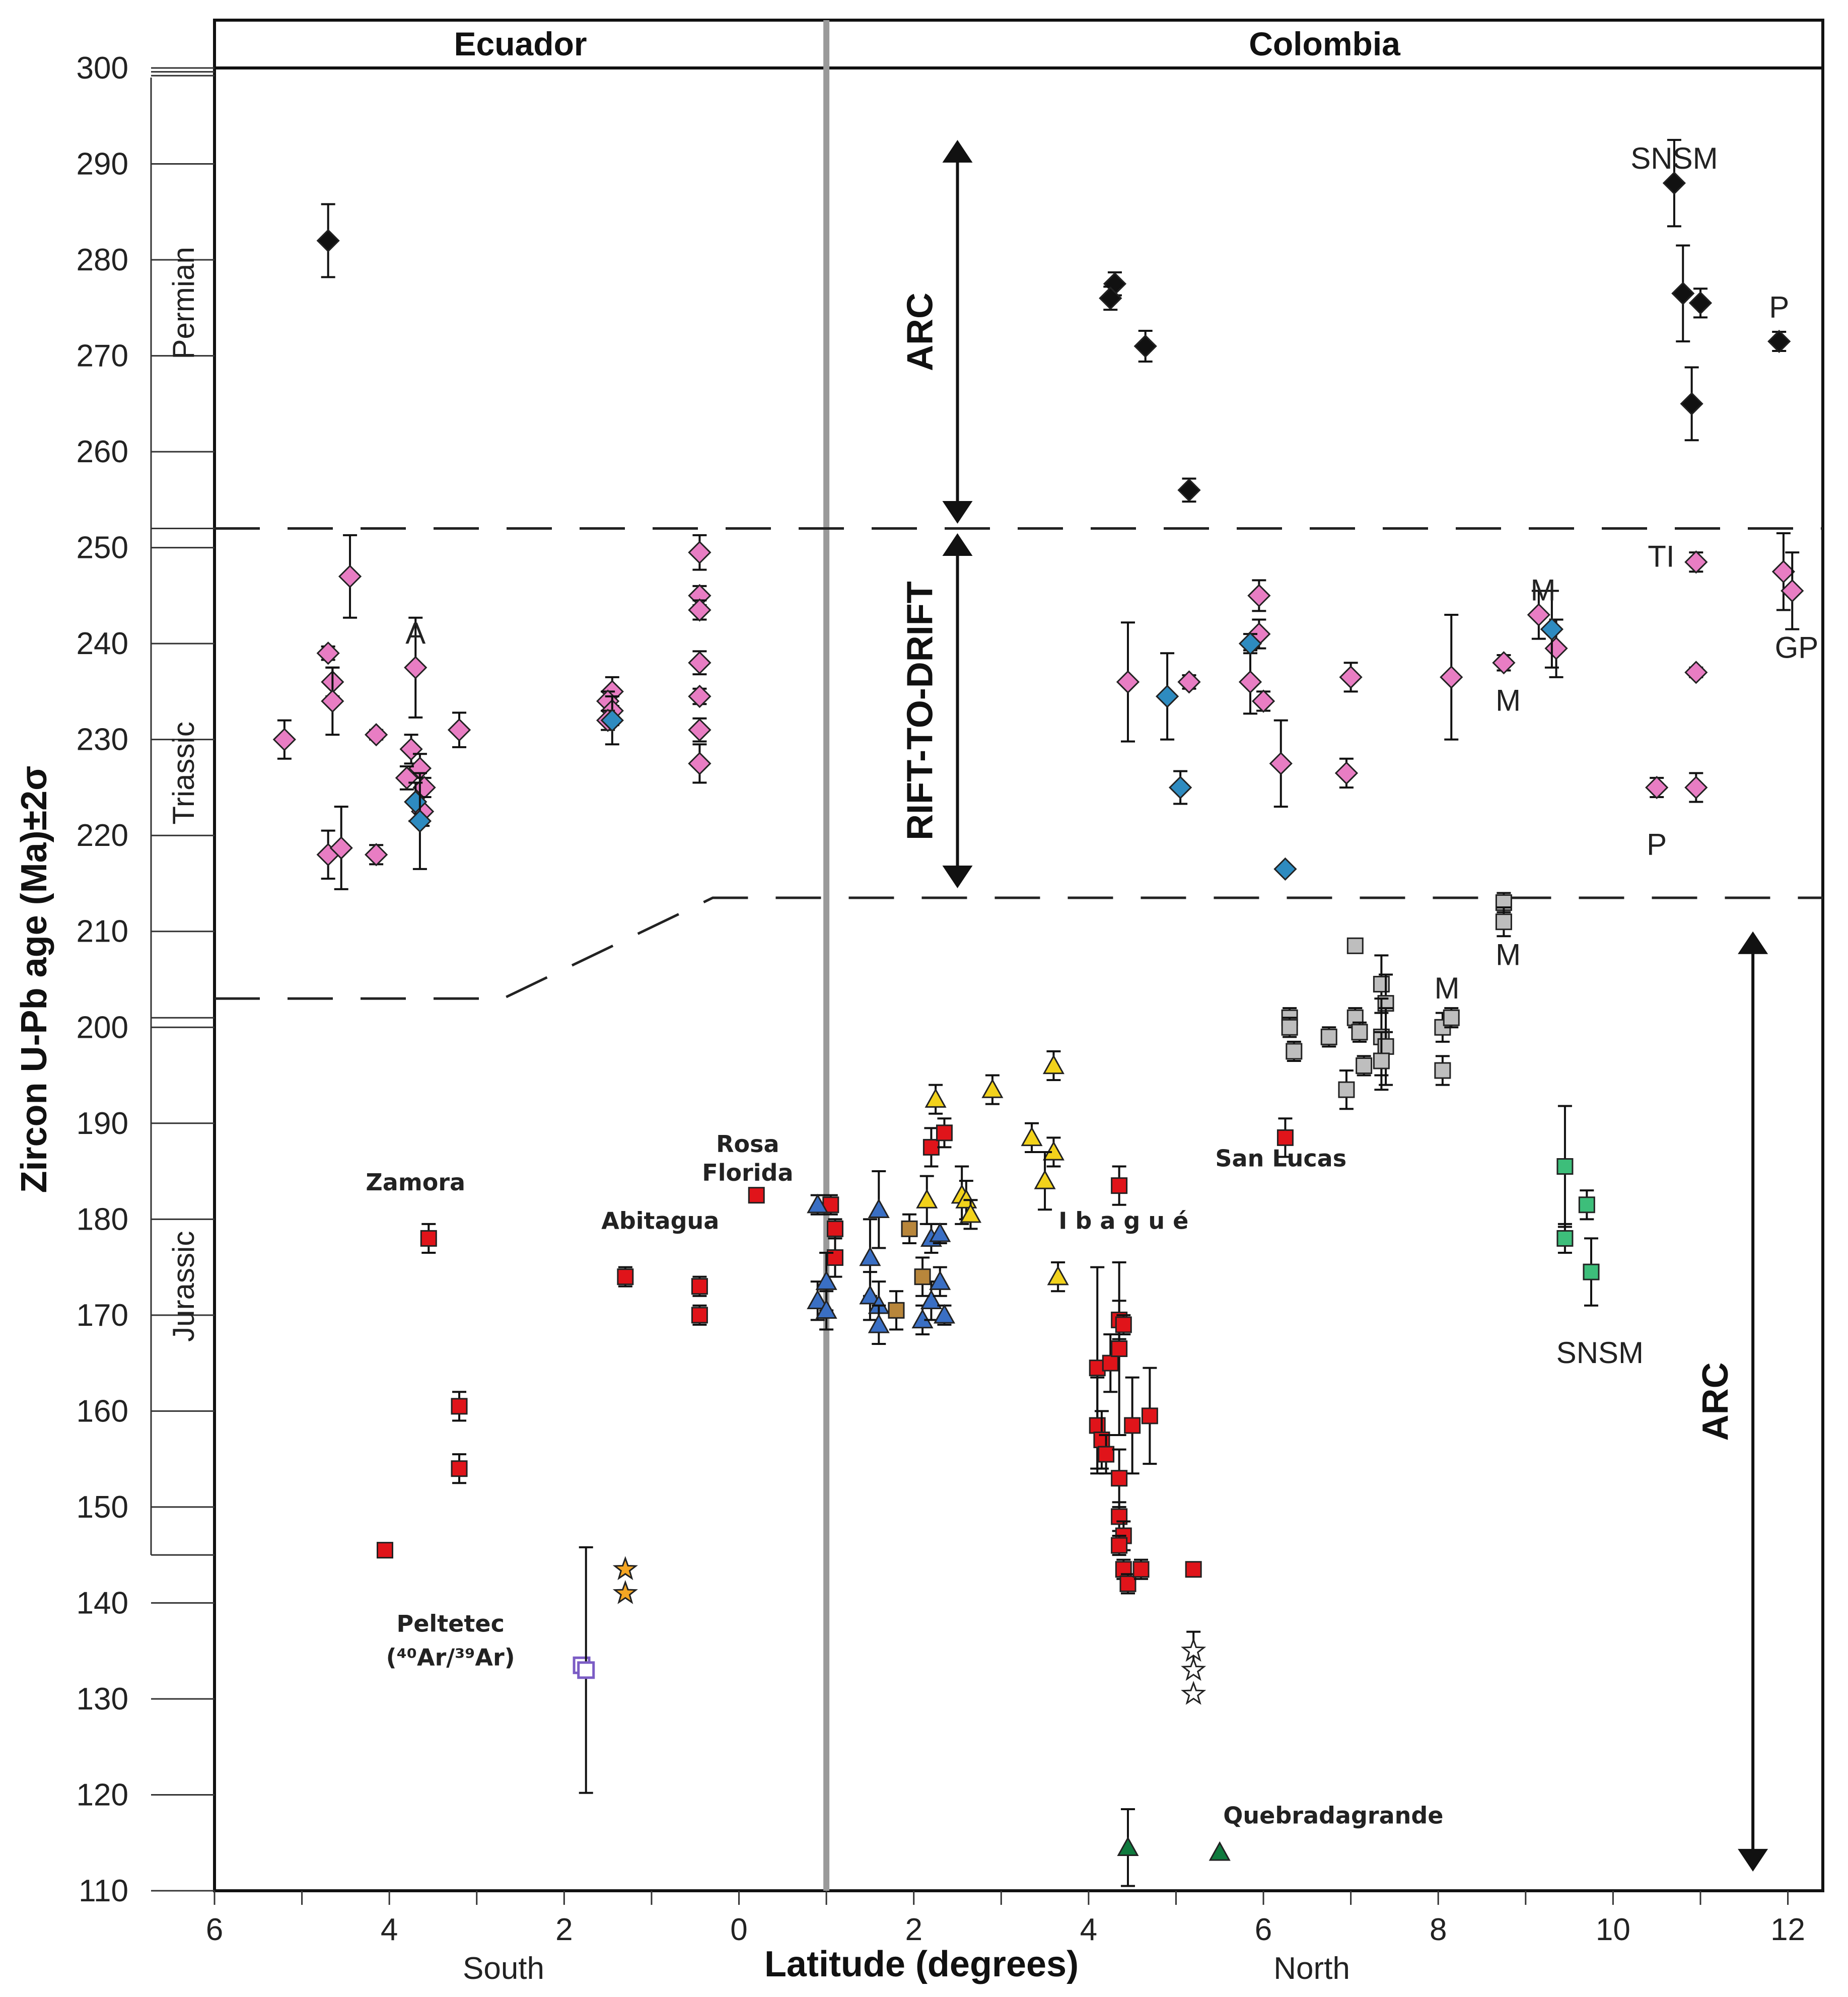 The image size is (1848, 1997). I want to click on regime-label-1: RIFT-TO-DRIFT, so click(920, 710).